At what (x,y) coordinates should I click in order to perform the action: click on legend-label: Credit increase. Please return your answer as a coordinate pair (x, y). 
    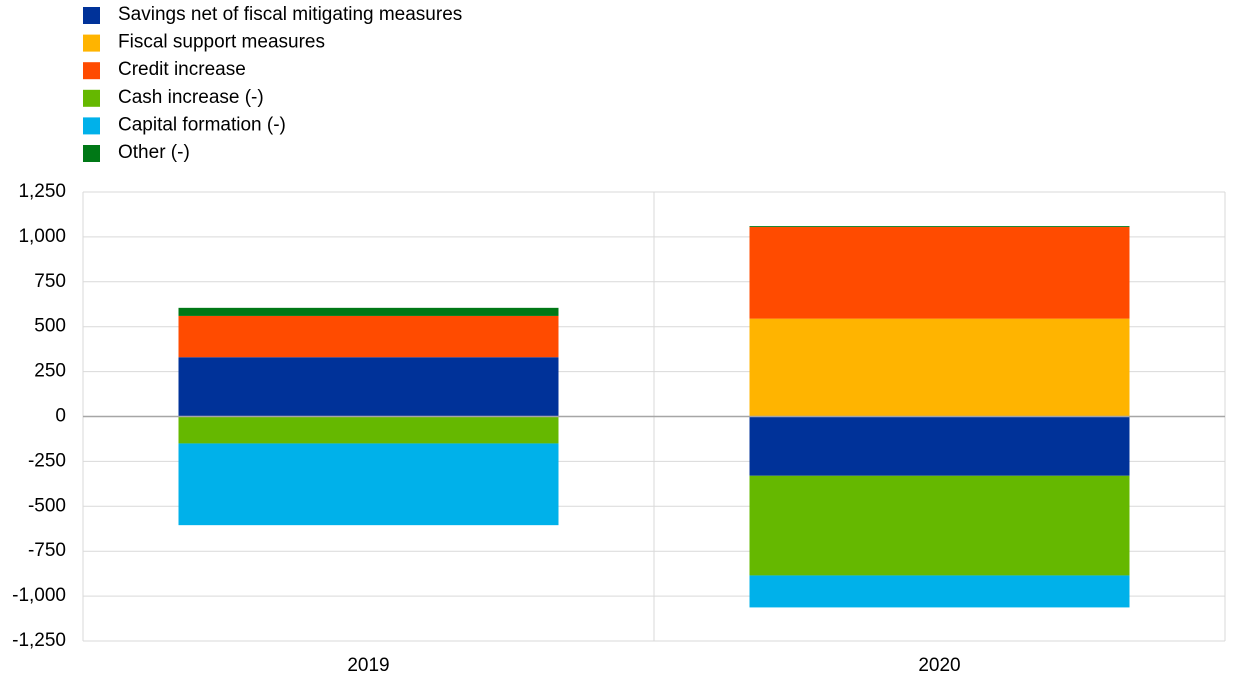
    Looking at the image, I should click on (182, 69).